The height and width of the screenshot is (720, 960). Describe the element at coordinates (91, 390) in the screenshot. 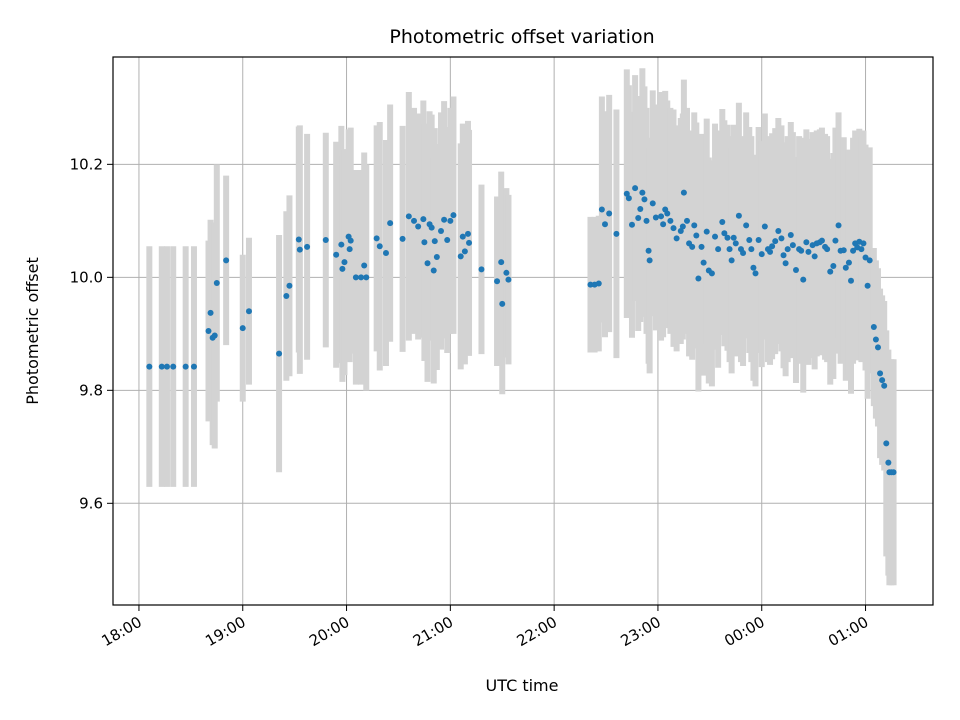

I see `y-tick-label: 9.8` at that location.